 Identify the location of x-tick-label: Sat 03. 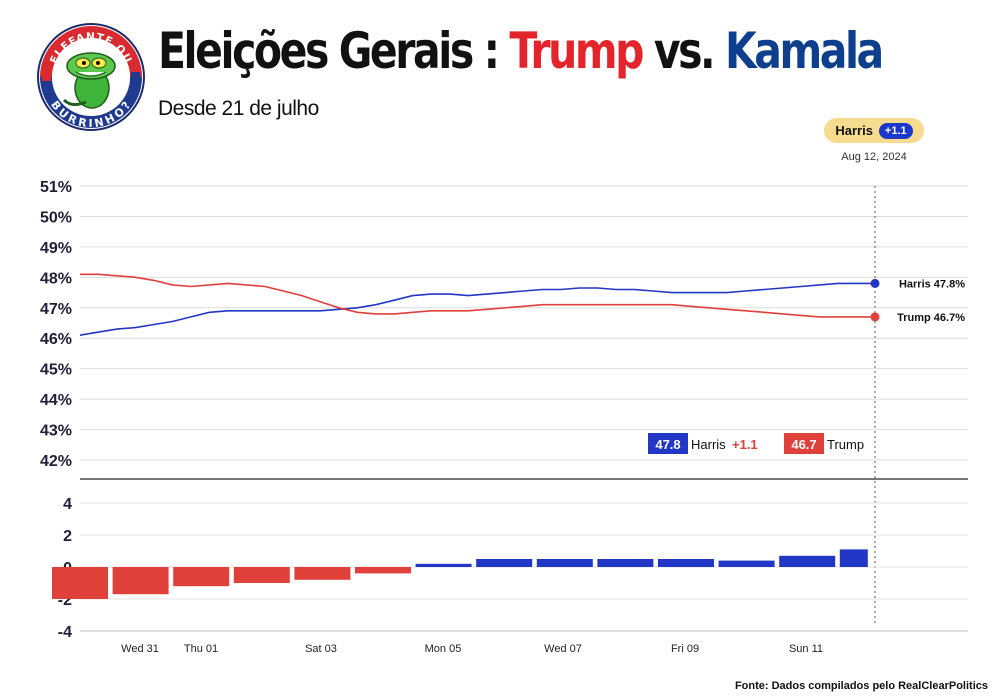
(321, 649).